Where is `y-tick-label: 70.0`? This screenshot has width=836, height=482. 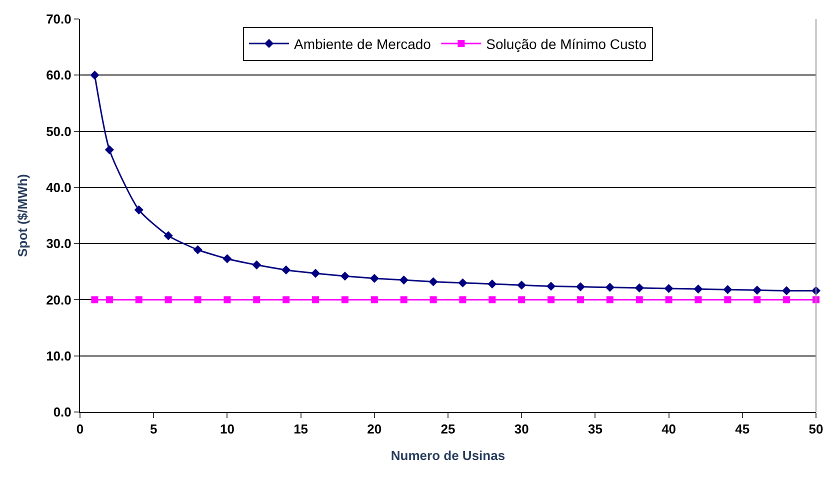
y-tick-label: 70.0 is located at coordinates (59, 19).